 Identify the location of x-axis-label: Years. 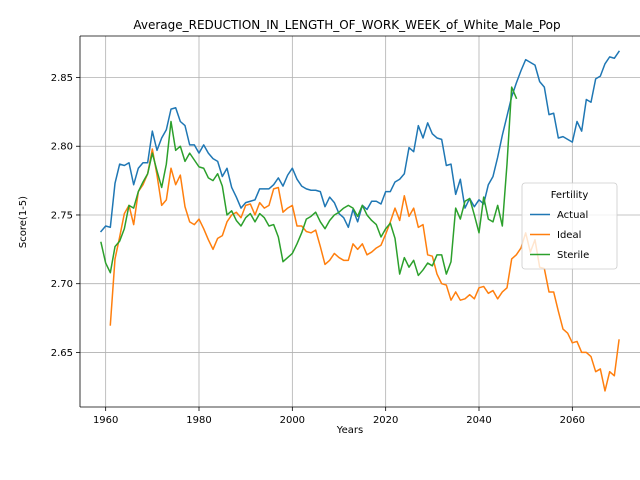
(349, 430).